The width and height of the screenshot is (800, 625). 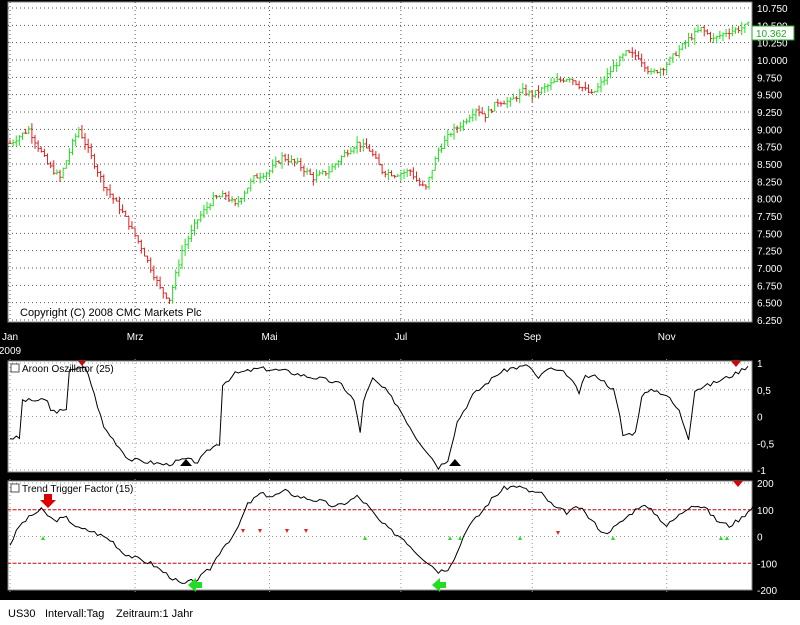 I want to click on ttf-series-line, so click(x=382, y=534).